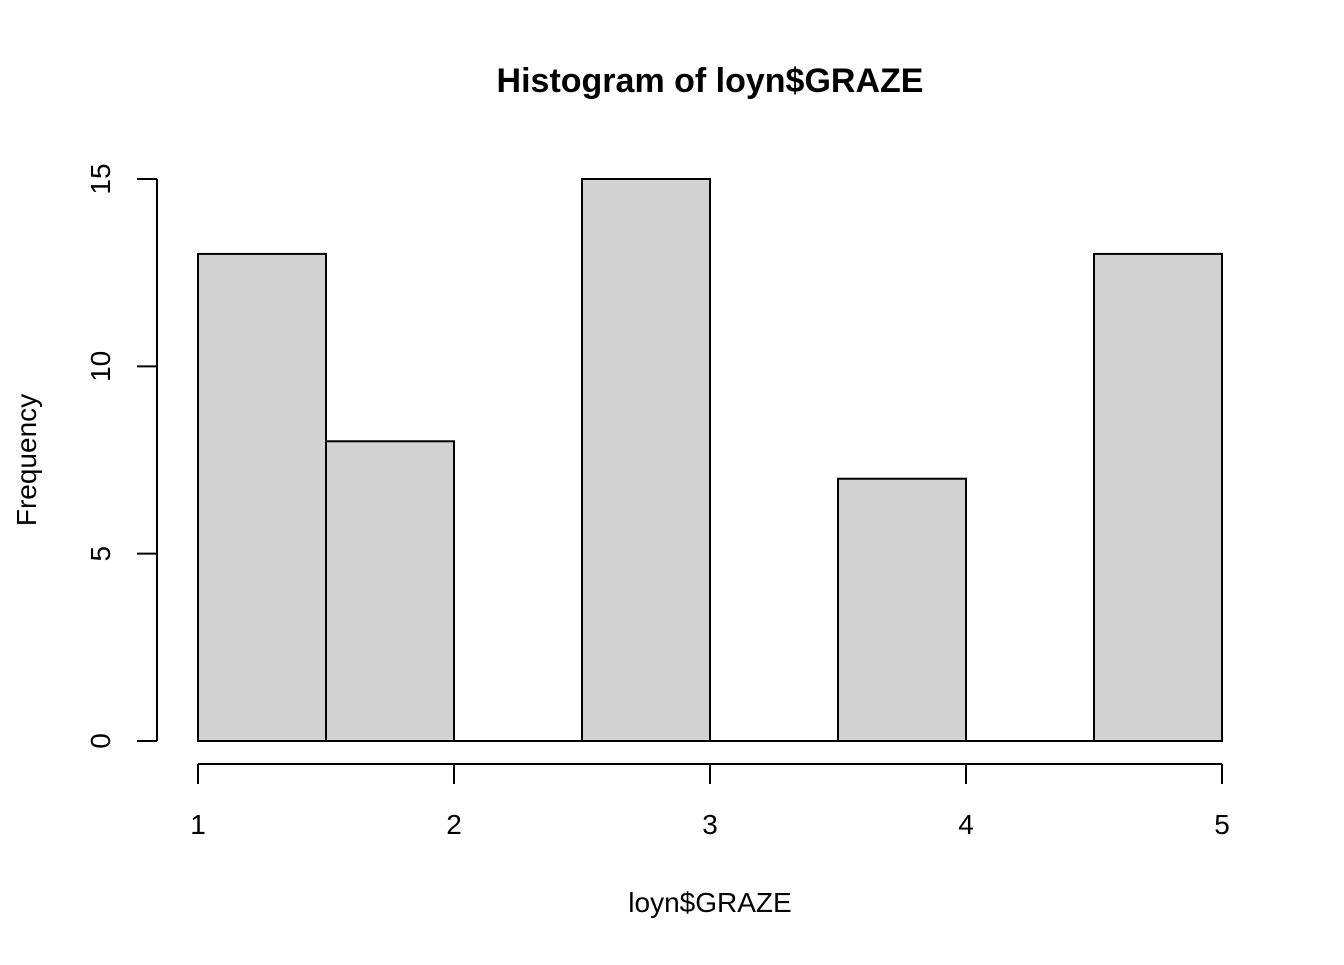 This screenshot has width=1344, height=965. Describe the element at coordinates (100, 741) in the screenshot. I see `y-tick-label-0: 0` at that location.